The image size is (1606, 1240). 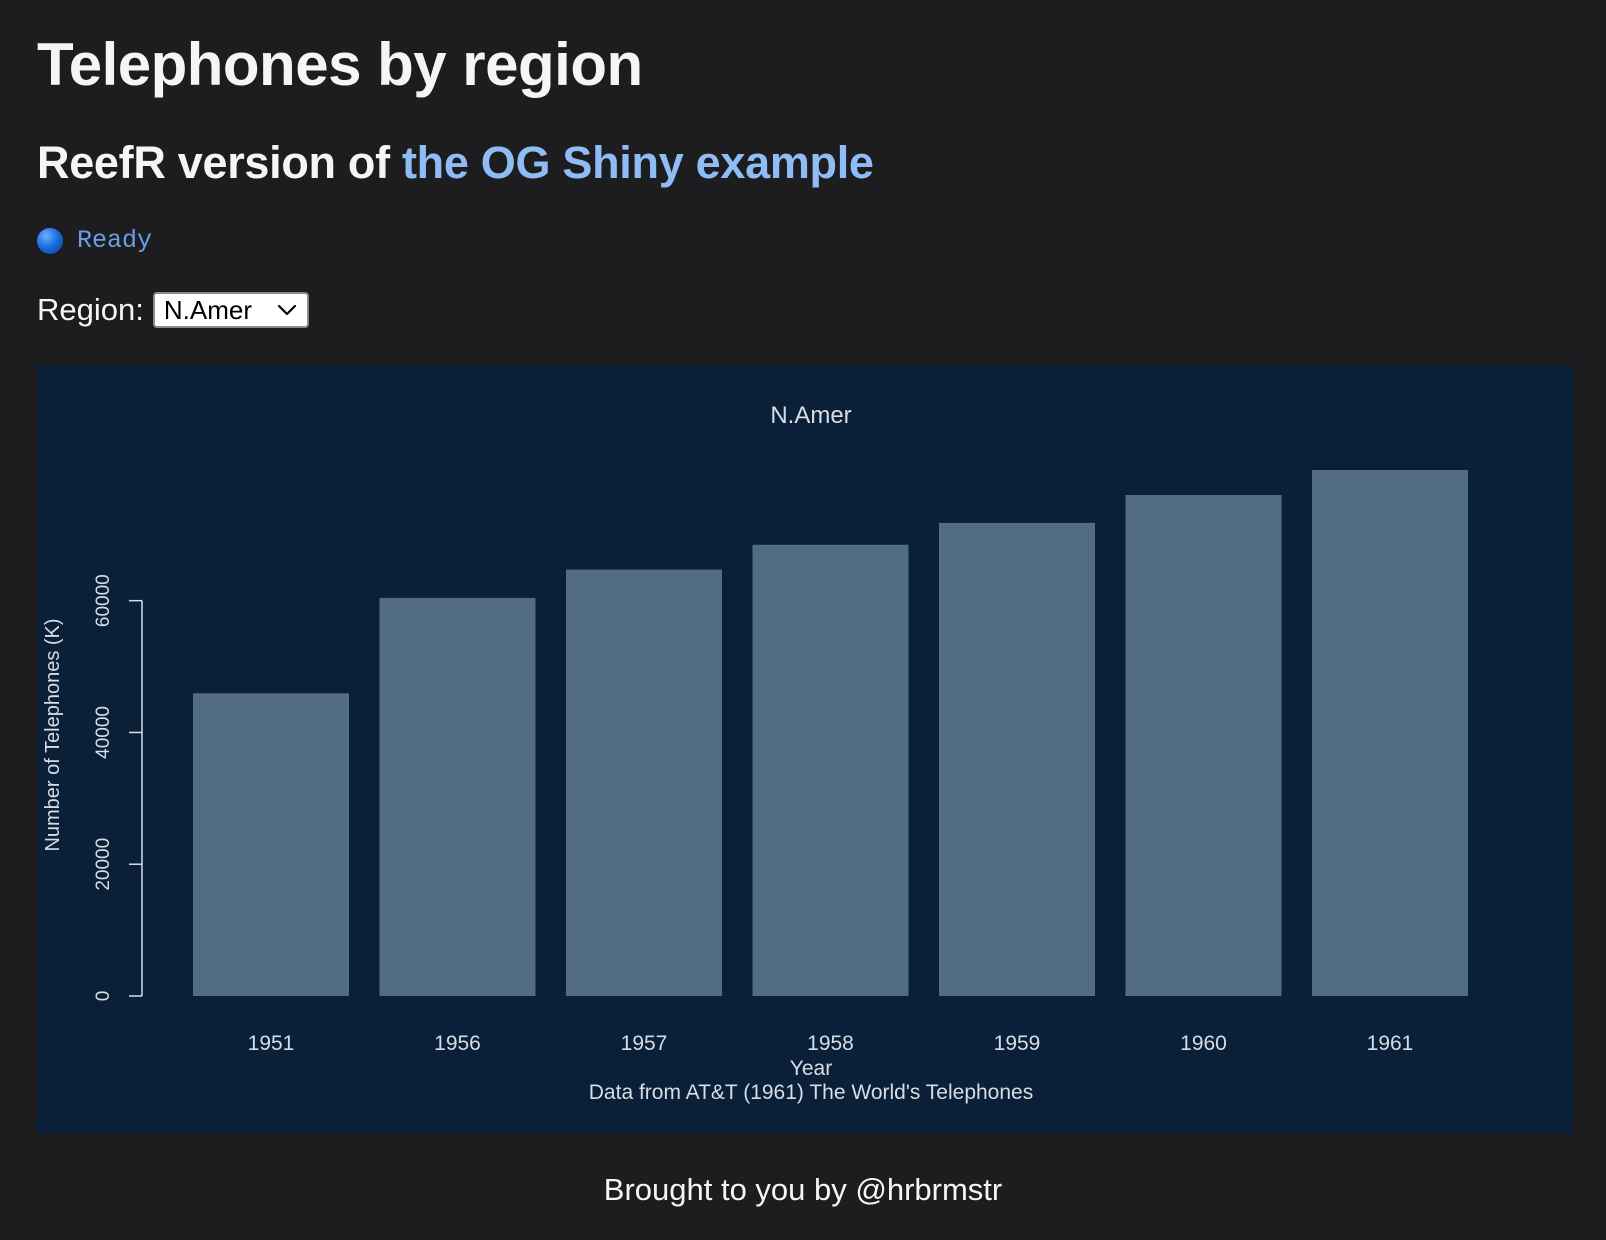 What do you see at coordinates (1203, 745) in the screenshot?
I see `bar-1960` at bounding box center [1203, 745].